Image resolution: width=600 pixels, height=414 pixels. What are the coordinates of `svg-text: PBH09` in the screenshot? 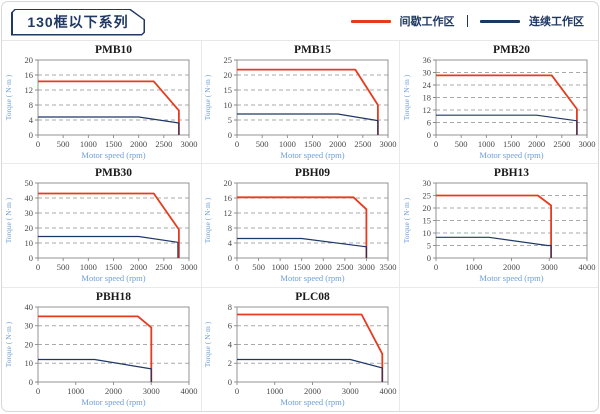 It's located at (312, 173).